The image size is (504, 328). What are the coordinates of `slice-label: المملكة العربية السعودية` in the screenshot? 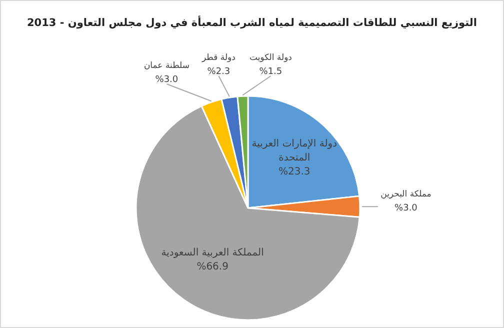 It's located at (212, 252).